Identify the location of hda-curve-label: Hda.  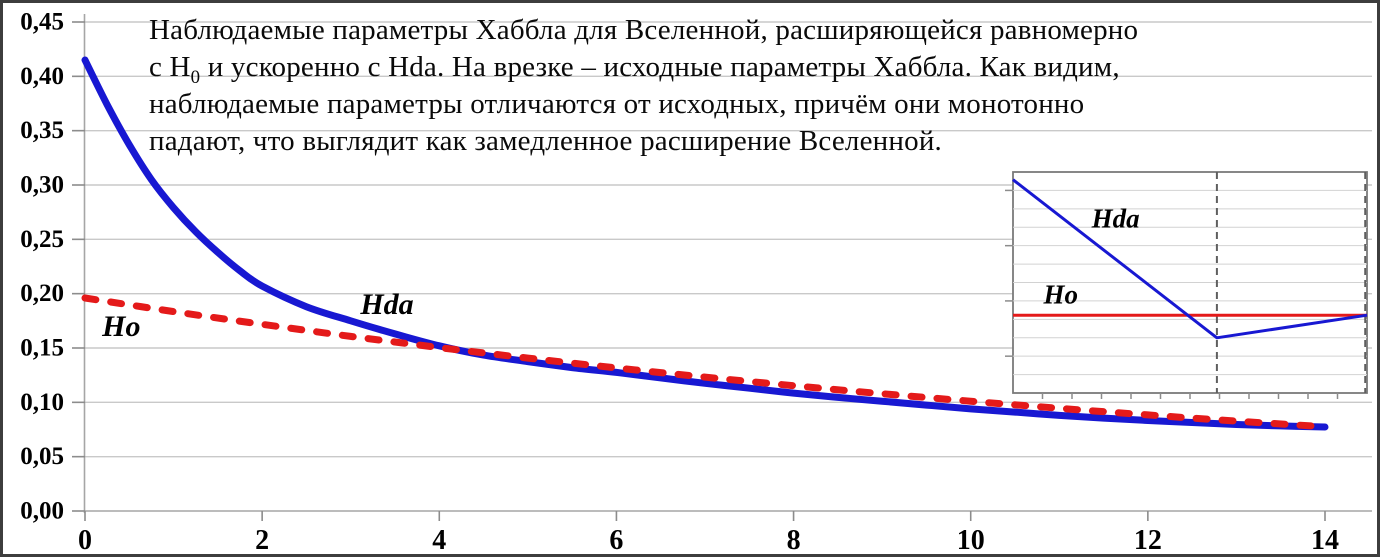
(386, 304).